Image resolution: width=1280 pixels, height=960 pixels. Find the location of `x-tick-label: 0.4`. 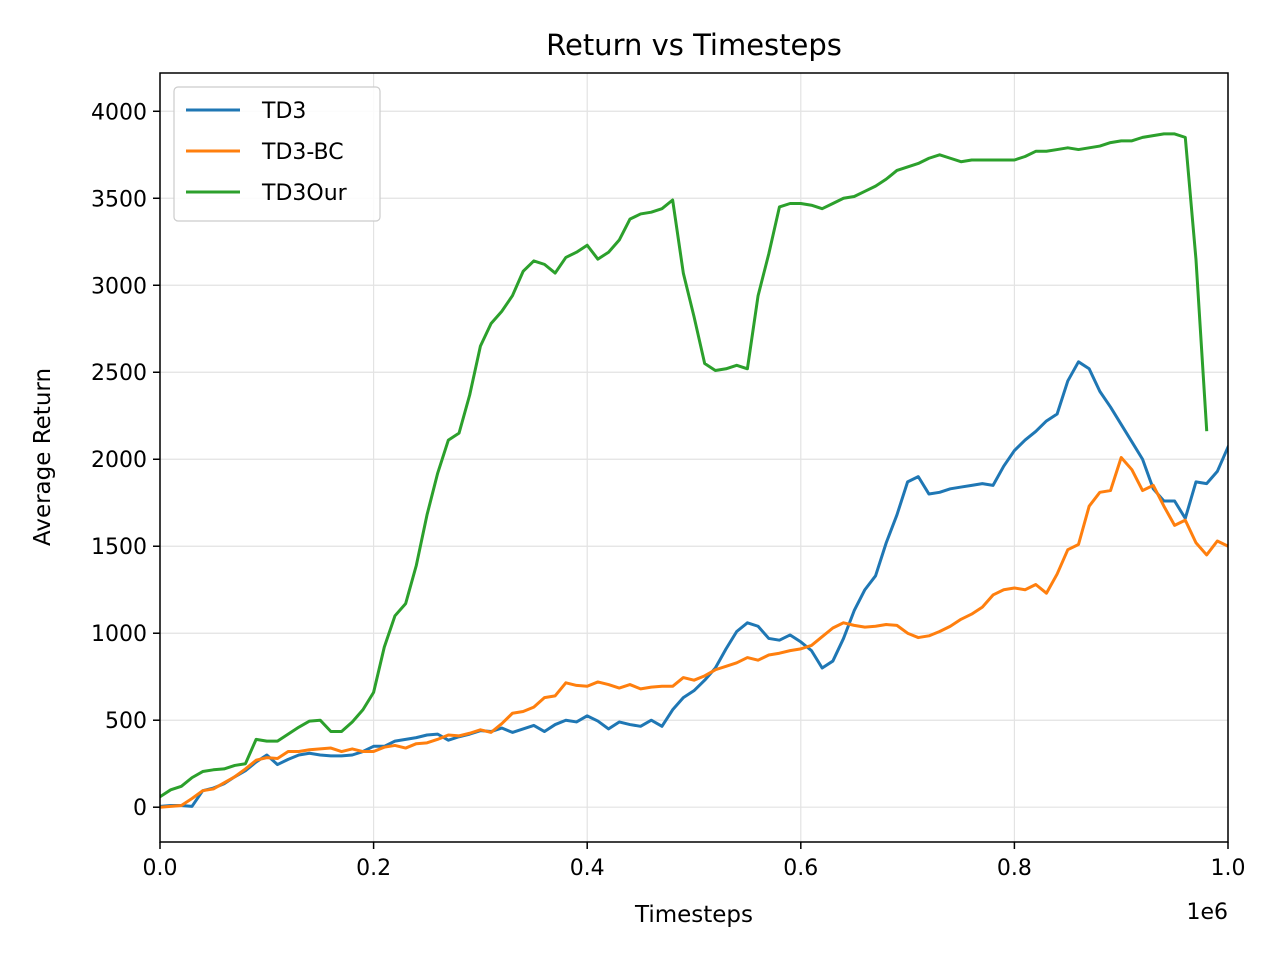

x-tick-label: 0.4 is located at coordinates (587, 868).